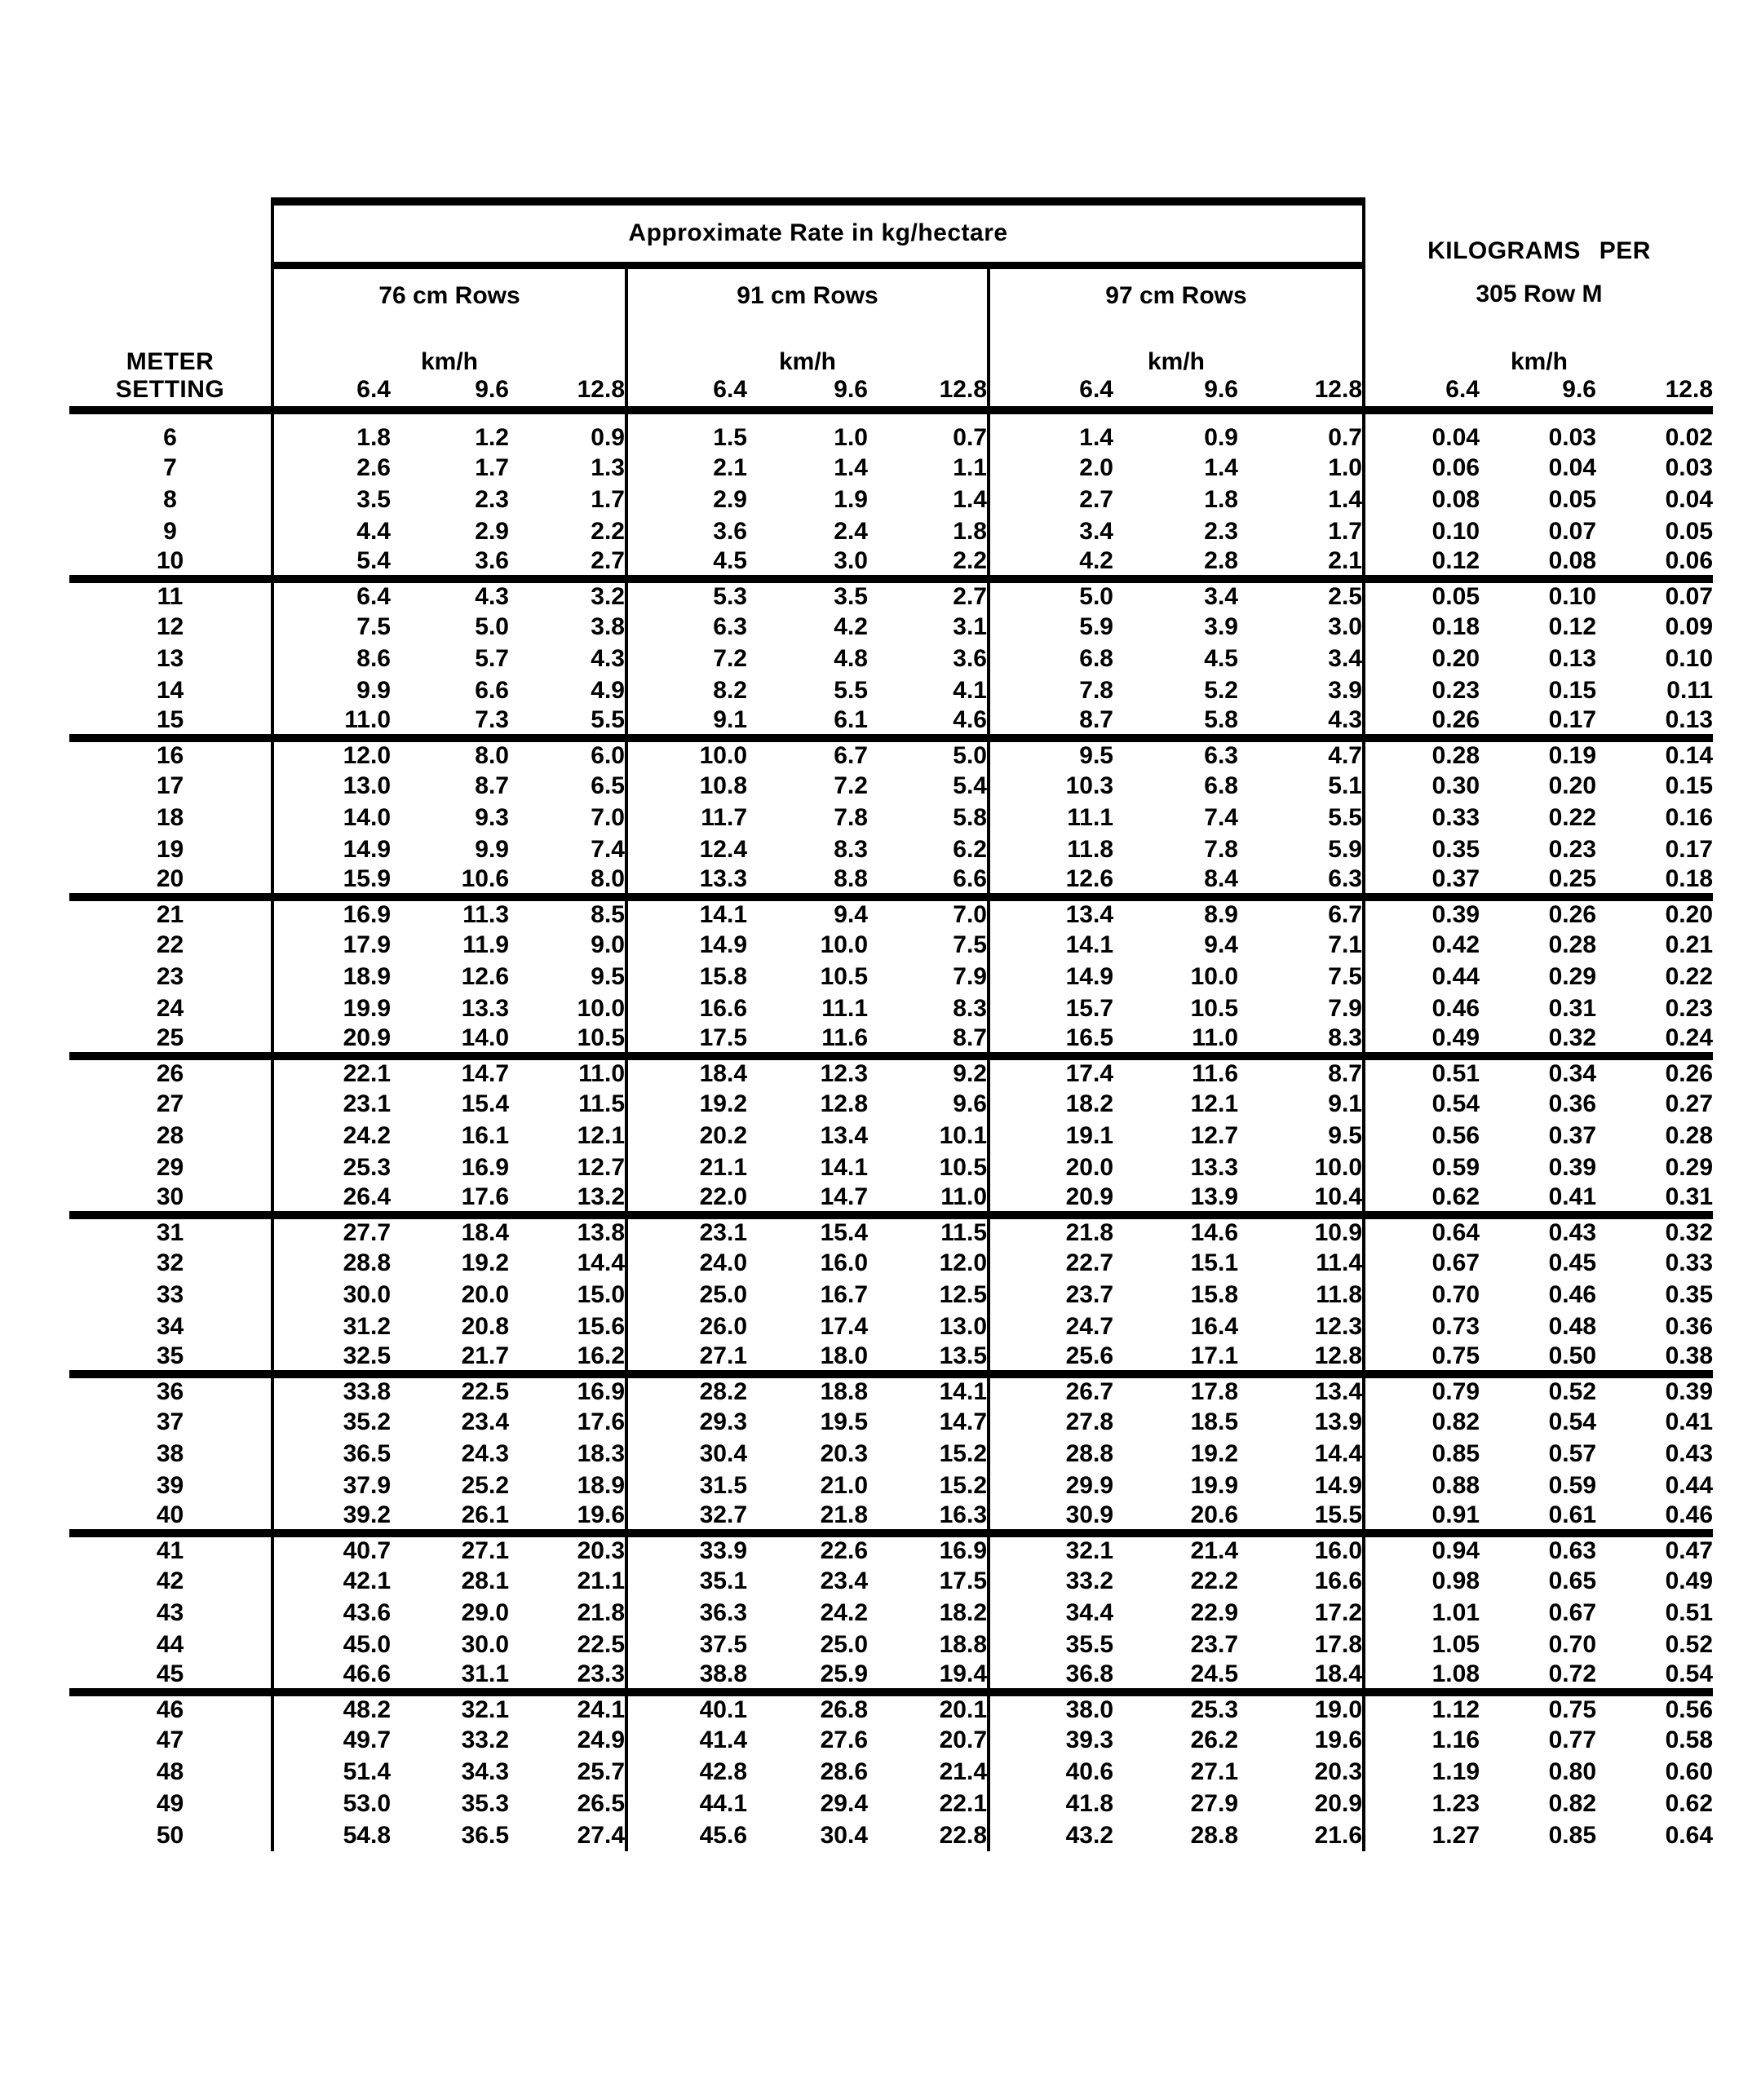  I want to click on rate-cell: 13.4, so click(1338, 1391).